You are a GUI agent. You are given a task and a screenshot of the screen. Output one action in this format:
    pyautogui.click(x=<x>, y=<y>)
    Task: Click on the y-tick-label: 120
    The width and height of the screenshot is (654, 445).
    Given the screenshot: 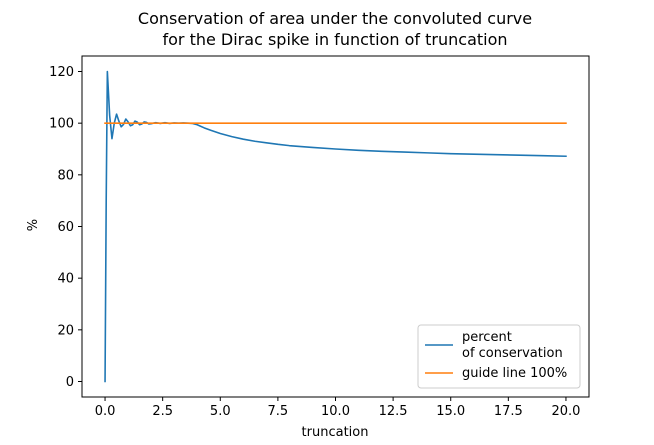 What is the action you would take?
    pyautogui.click(x=61, y=72)
    